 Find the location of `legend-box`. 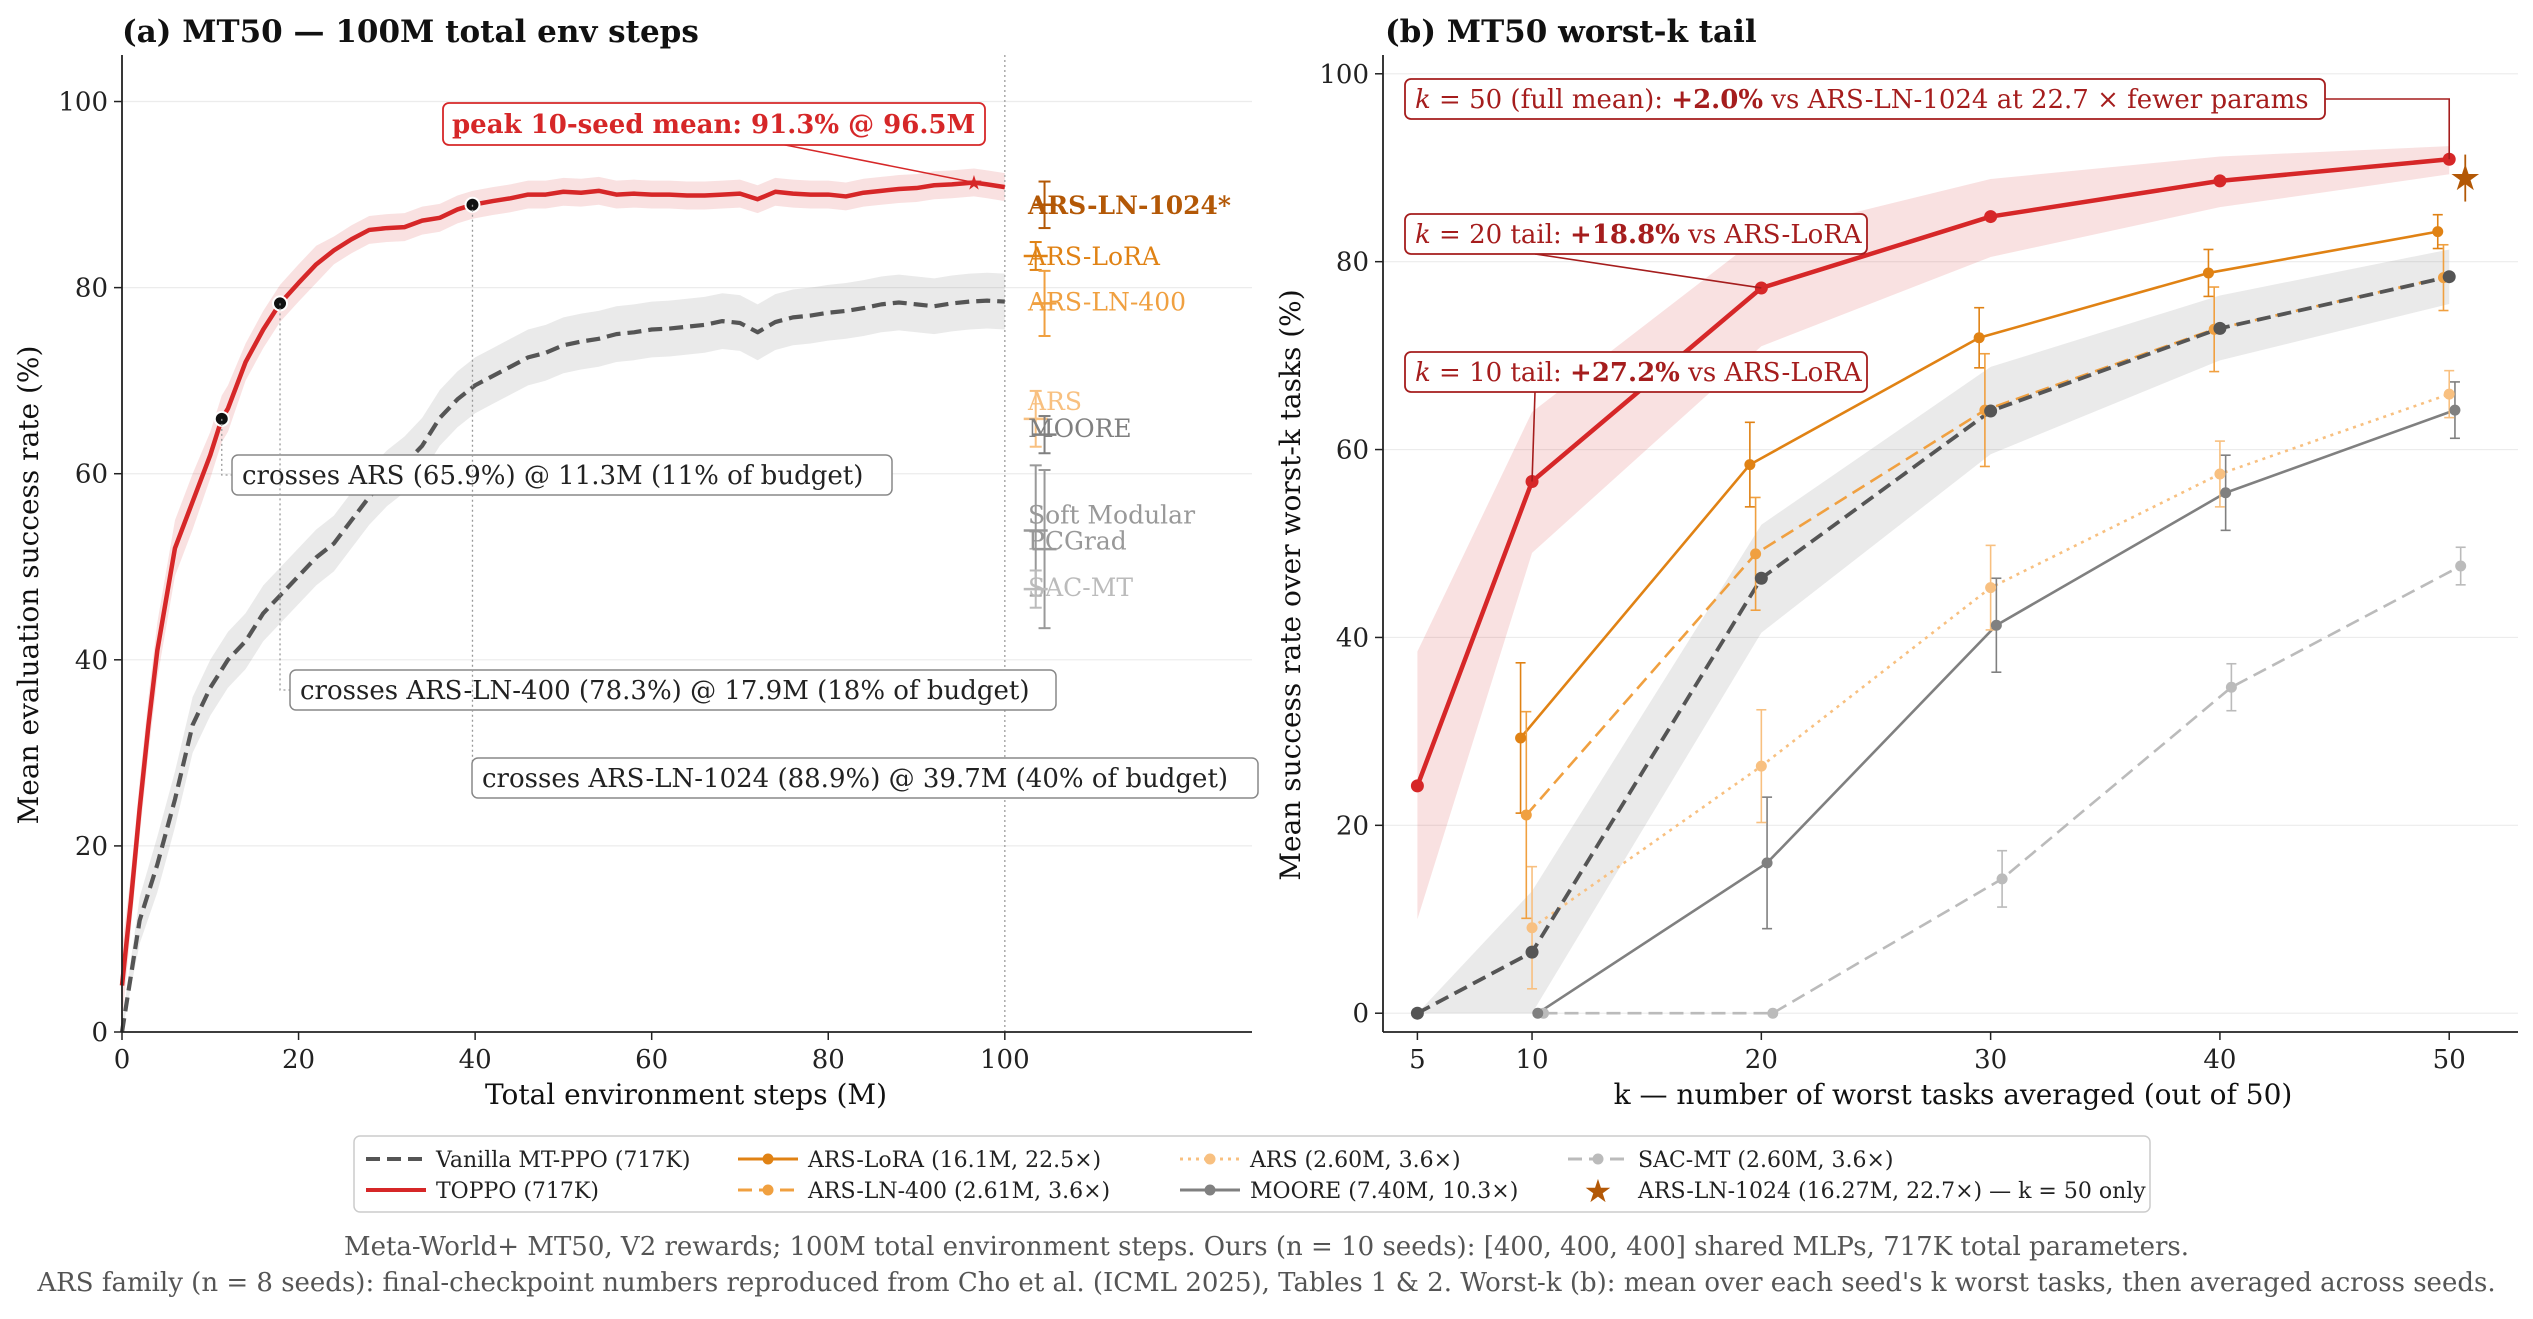

legend-box is located at coordinates (1252, 1174).